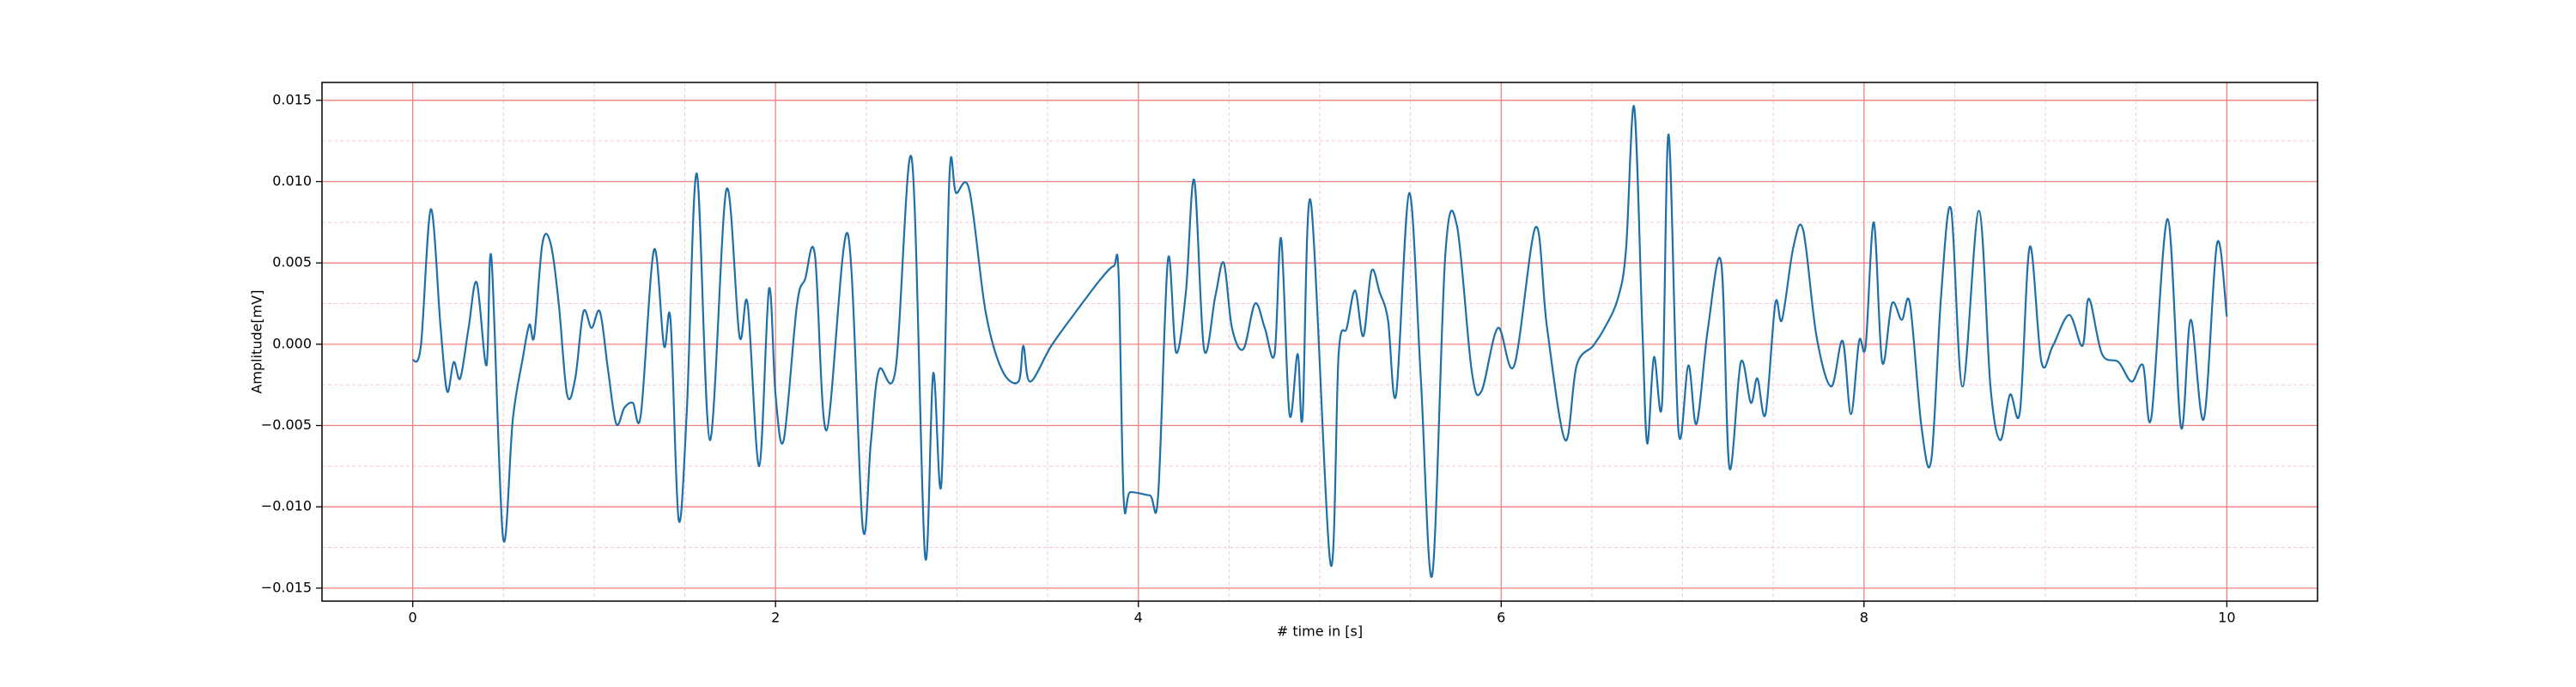  What do you see at coordinates (292, 181) in the screenshot?
I see `y-tick-label: 0.010` at bounding box center [292, 181].